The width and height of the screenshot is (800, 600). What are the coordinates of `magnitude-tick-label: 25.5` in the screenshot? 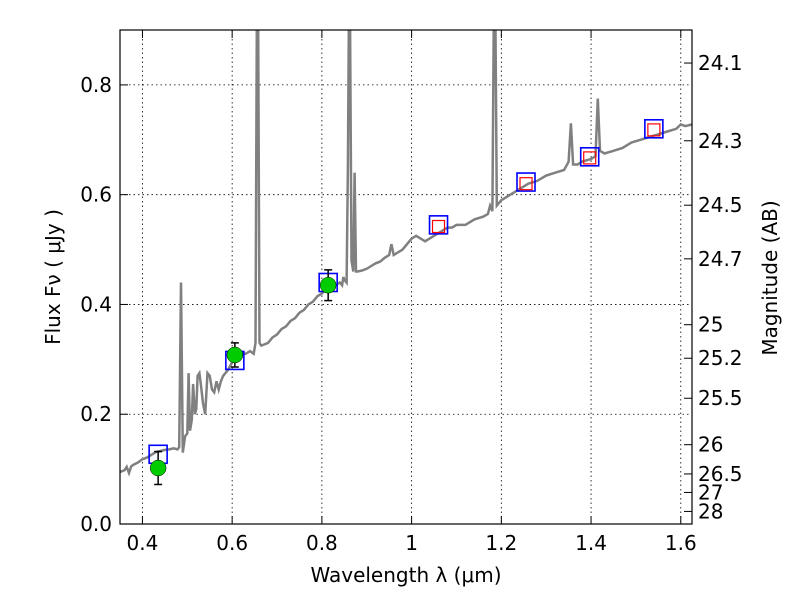 It's located at (720, 398).